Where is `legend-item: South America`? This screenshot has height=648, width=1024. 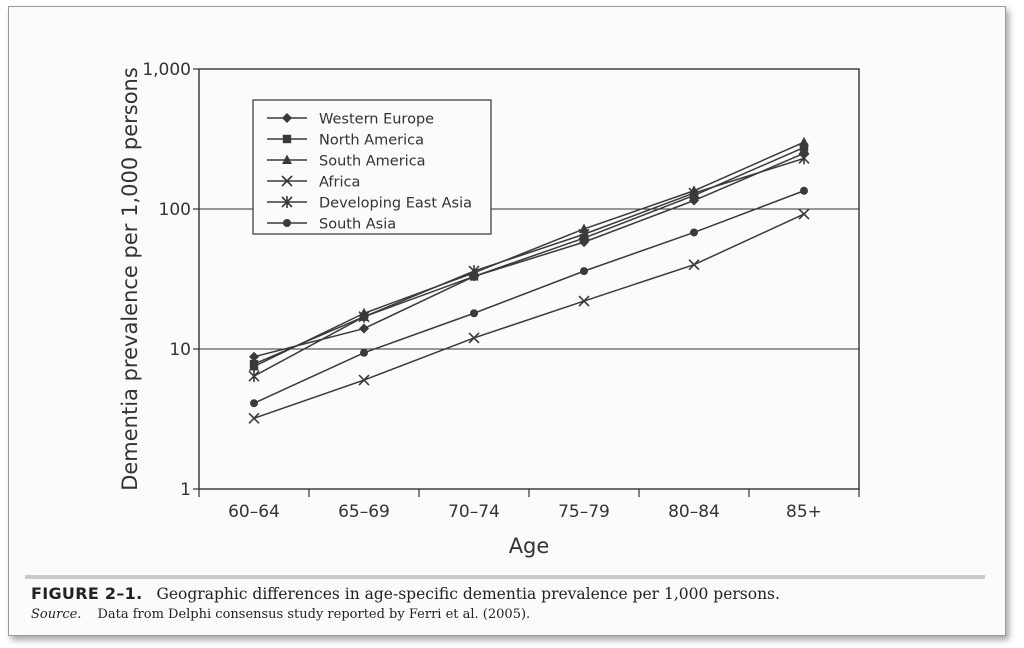
legend-item: South America is located at coordinates (346, 162).